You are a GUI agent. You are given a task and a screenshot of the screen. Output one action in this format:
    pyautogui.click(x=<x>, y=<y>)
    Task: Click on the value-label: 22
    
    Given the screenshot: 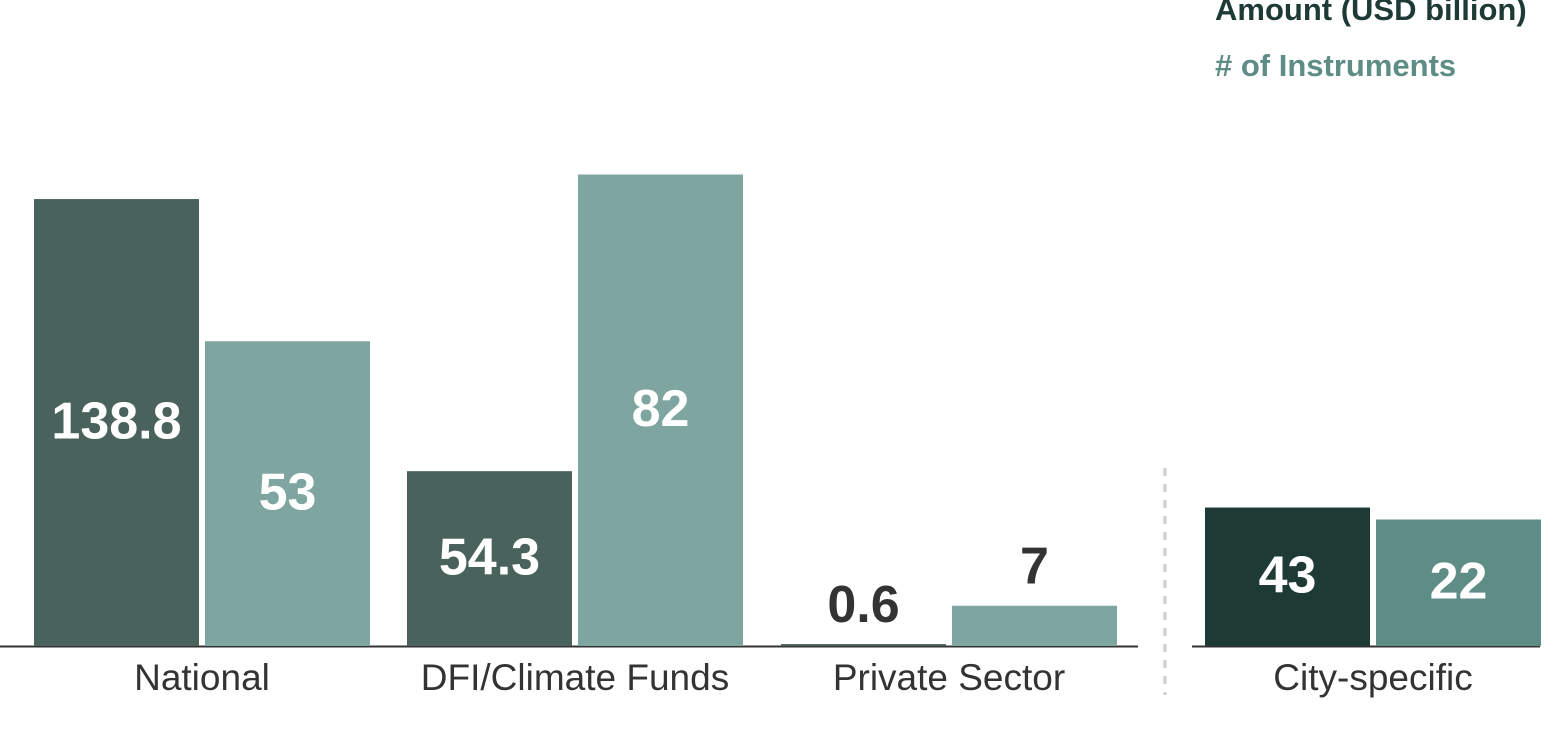 What is the action you would take?
    pyautogui.click(x=1459, y=581)
    